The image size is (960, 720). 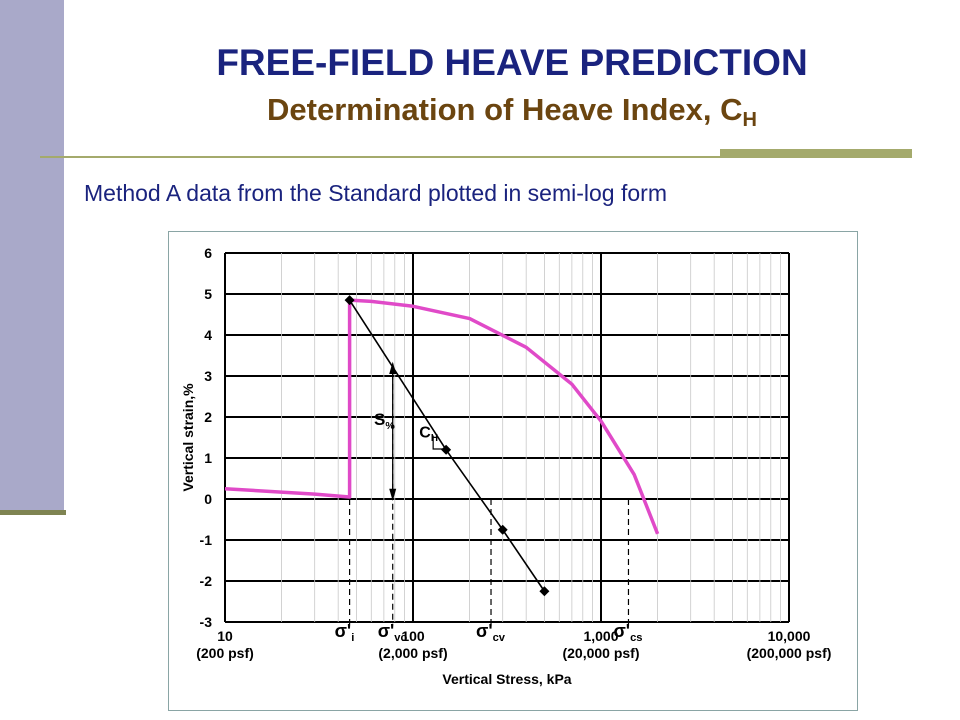 I want to click on y-tick-label: 6, so click(x=208, y=253).